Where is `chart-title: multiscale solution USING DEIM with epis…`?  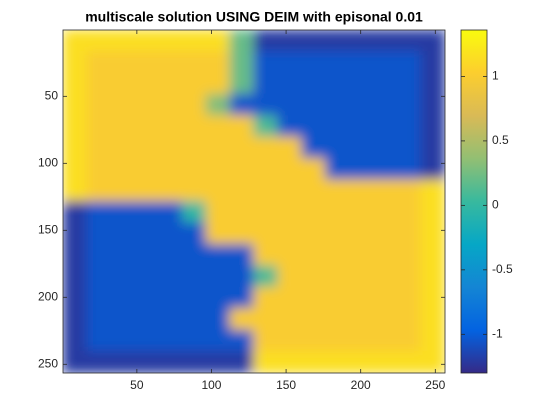 chart-title: multiscale solution USING DEIM with epis… is located at coordinates (254, 17).